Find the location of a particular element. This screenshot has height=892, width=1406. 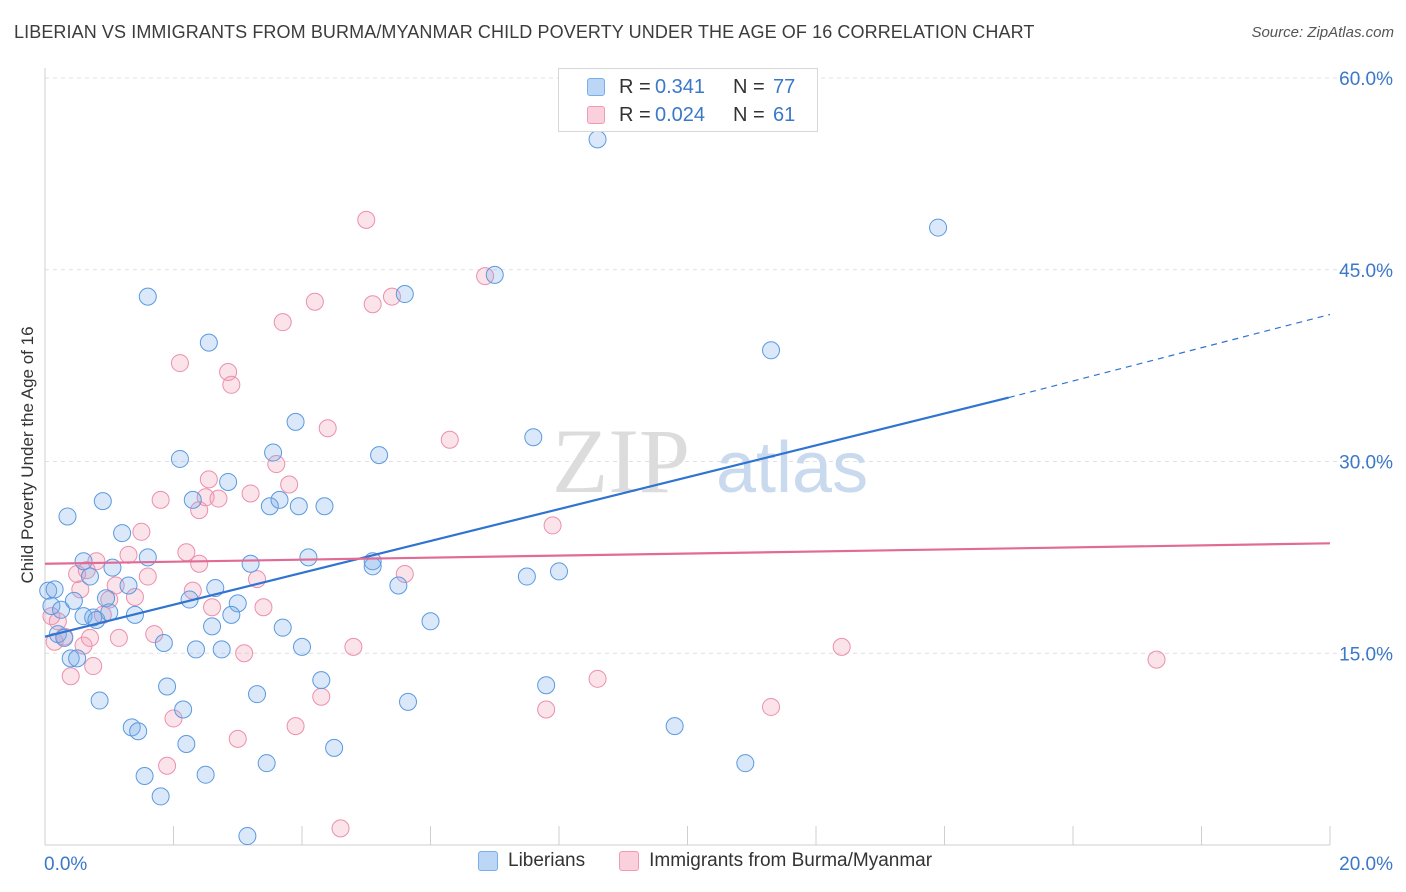

bottom-legend-swatch-liberians is located at coordinates (488, 861).